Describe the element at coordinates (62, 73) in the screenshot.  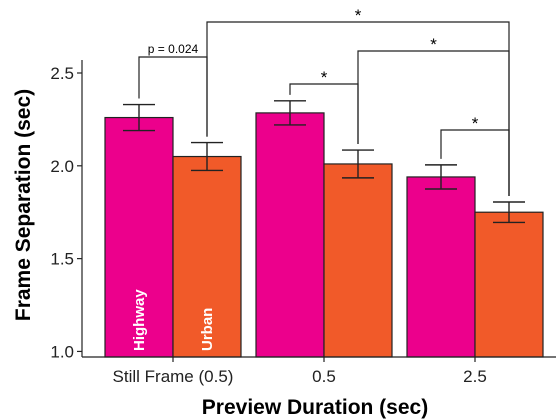
I see `y-tick-label-3: 2.5` at that location.